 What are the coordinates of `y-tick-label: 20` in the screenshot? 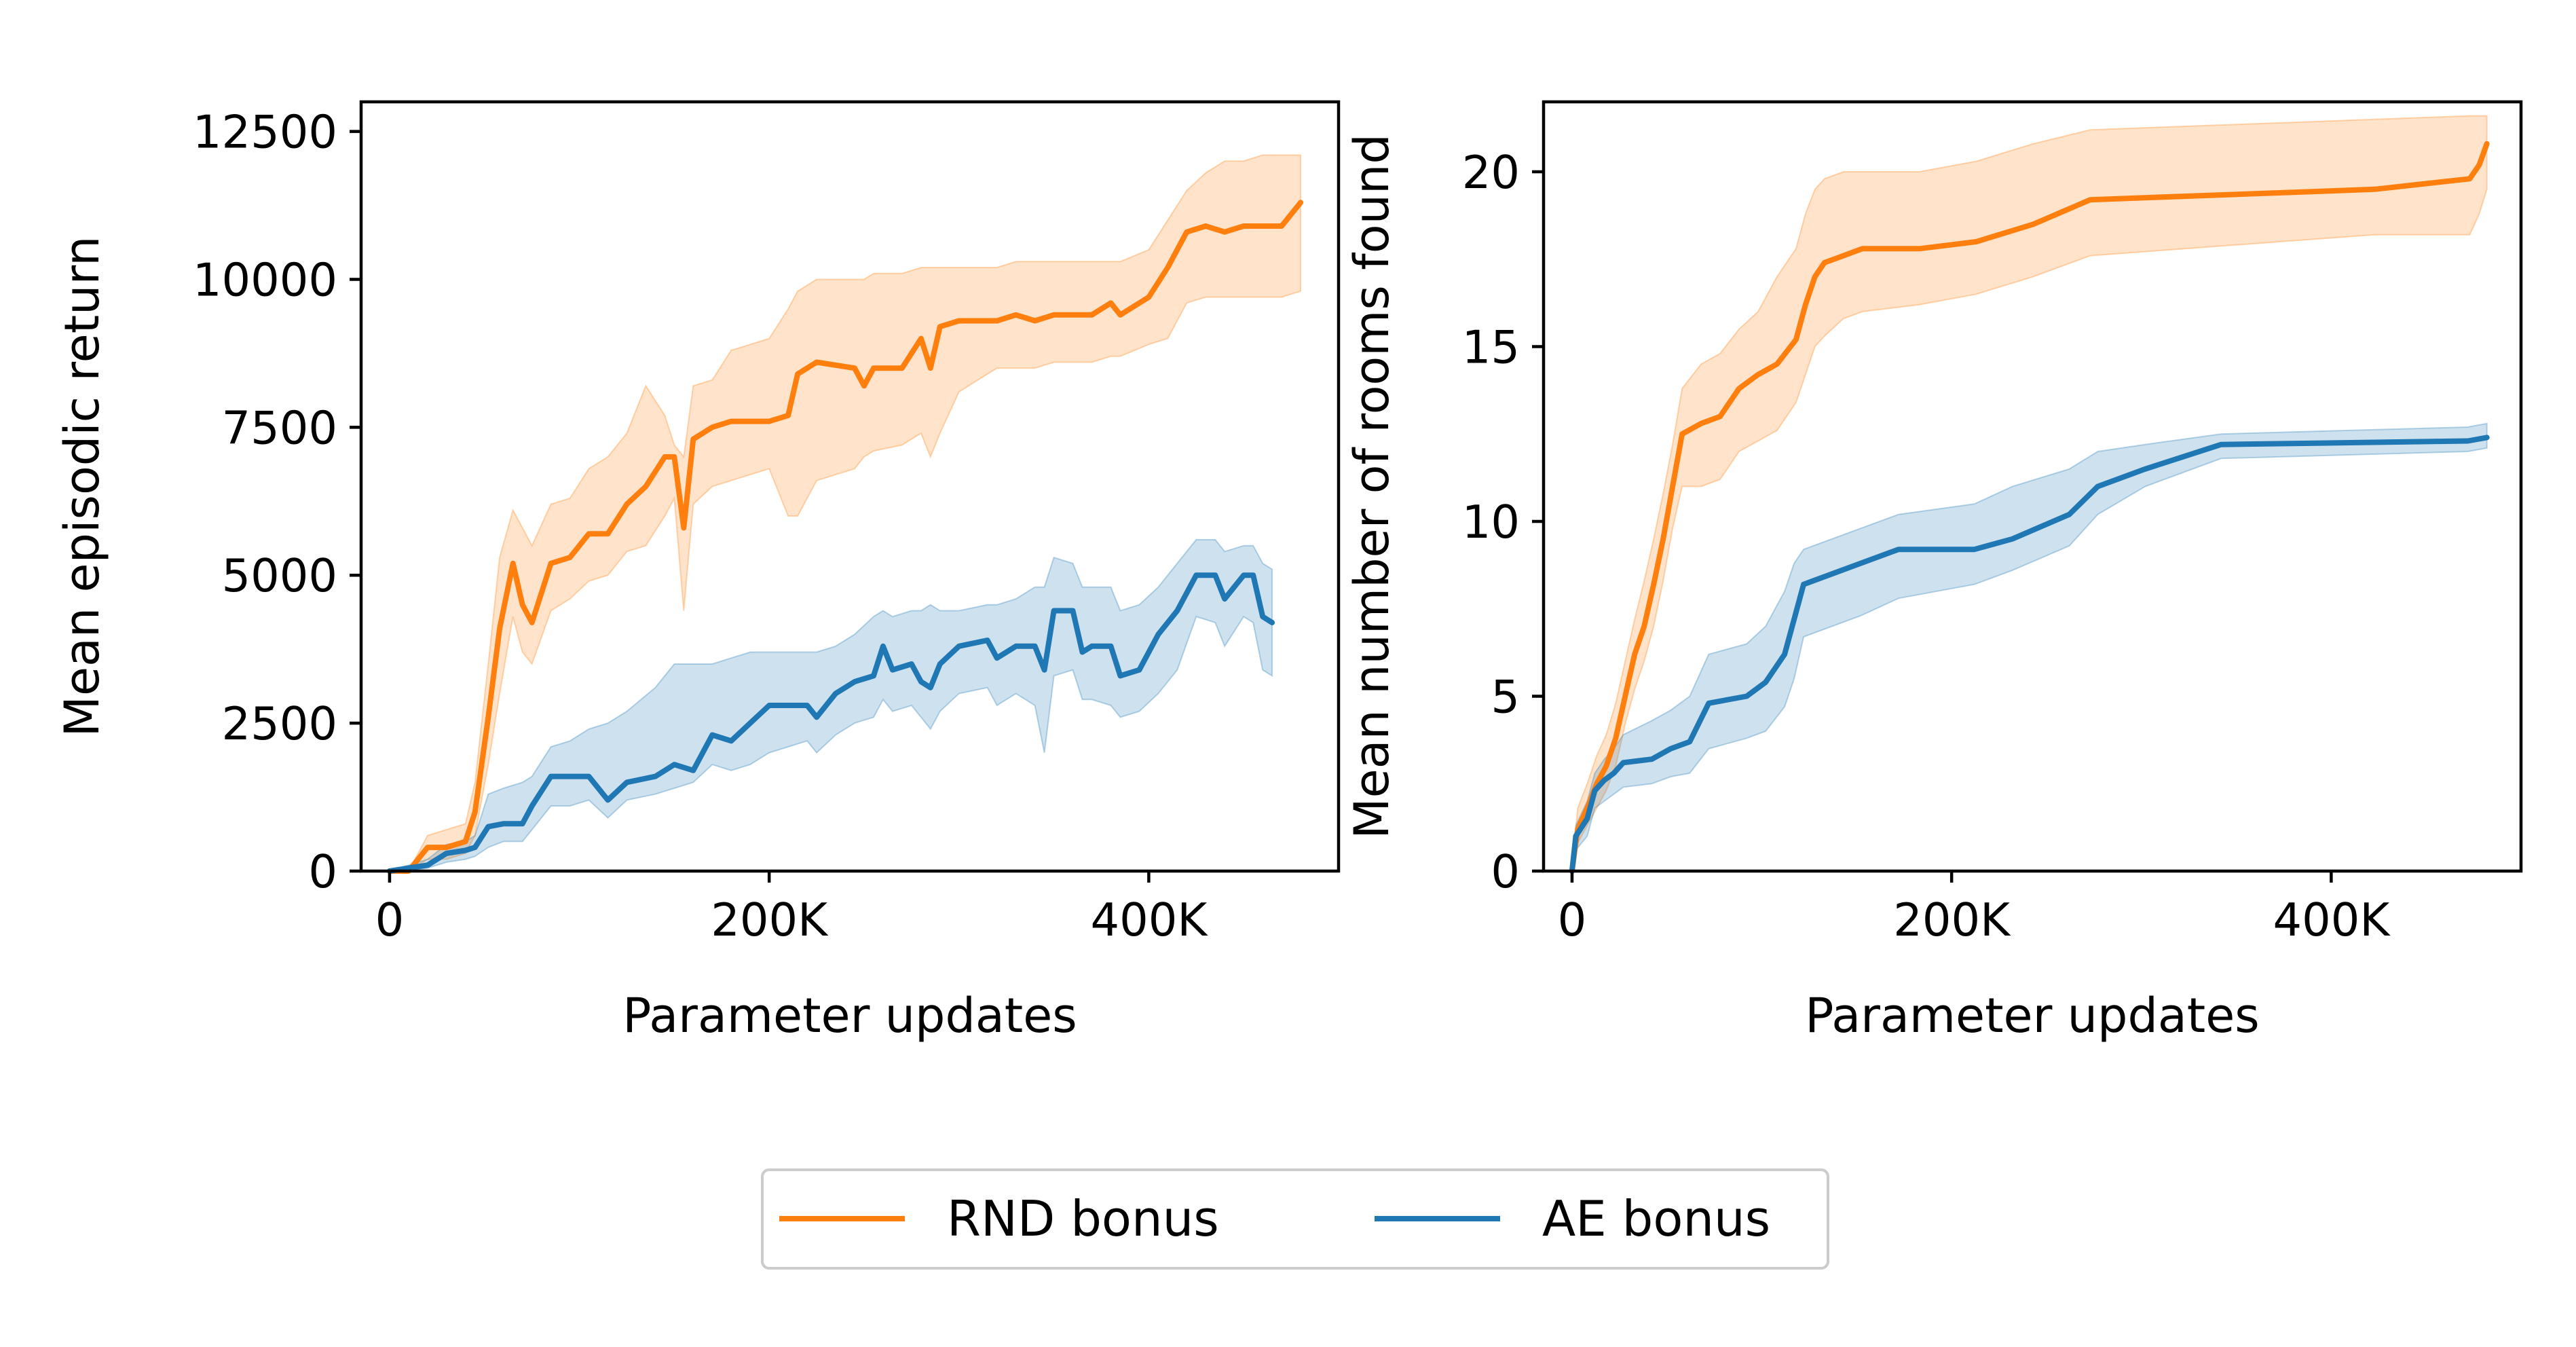 It's located at (1491, 172).